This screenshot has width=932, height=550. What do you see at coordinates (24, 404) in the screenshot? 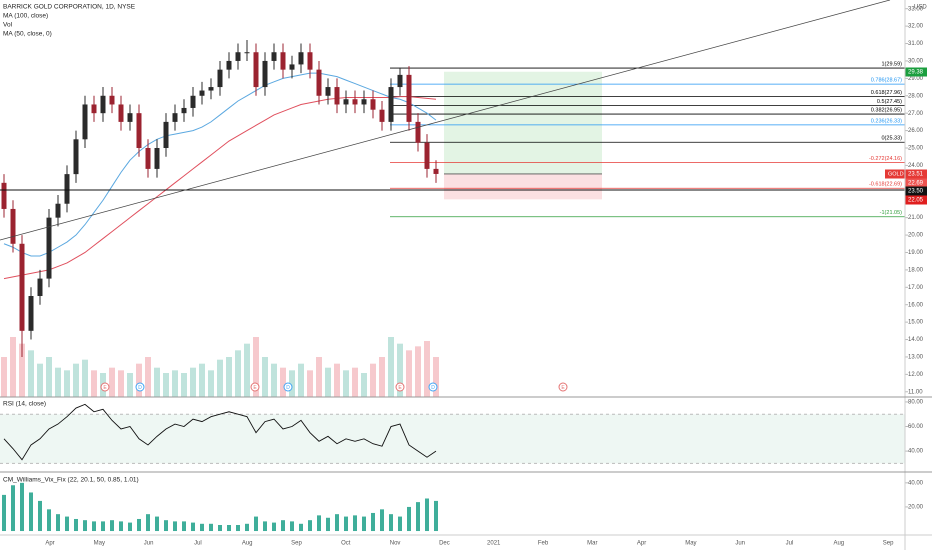
I see `rsi-title: RSI (14, close)` at bounding box center [24, 404].